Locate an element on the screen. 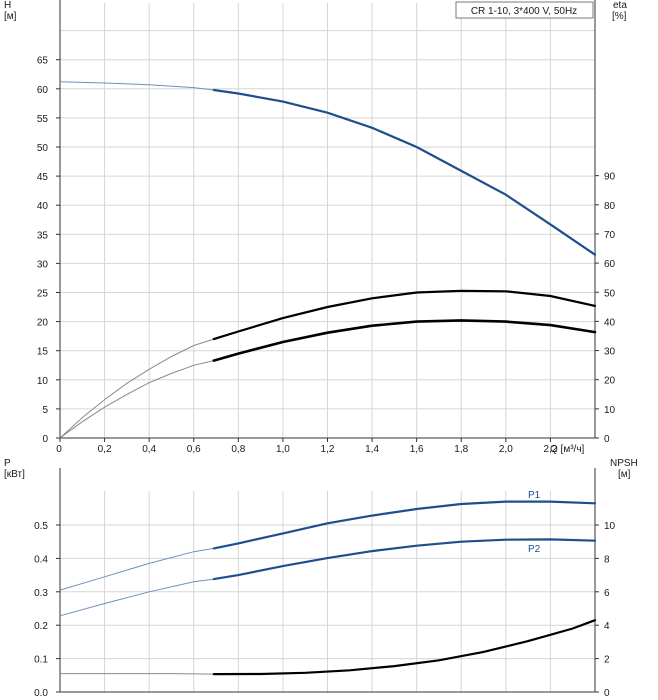 The image size is (658, 700). panel2-series-2-line-extended is located at coordinates (137, 674).